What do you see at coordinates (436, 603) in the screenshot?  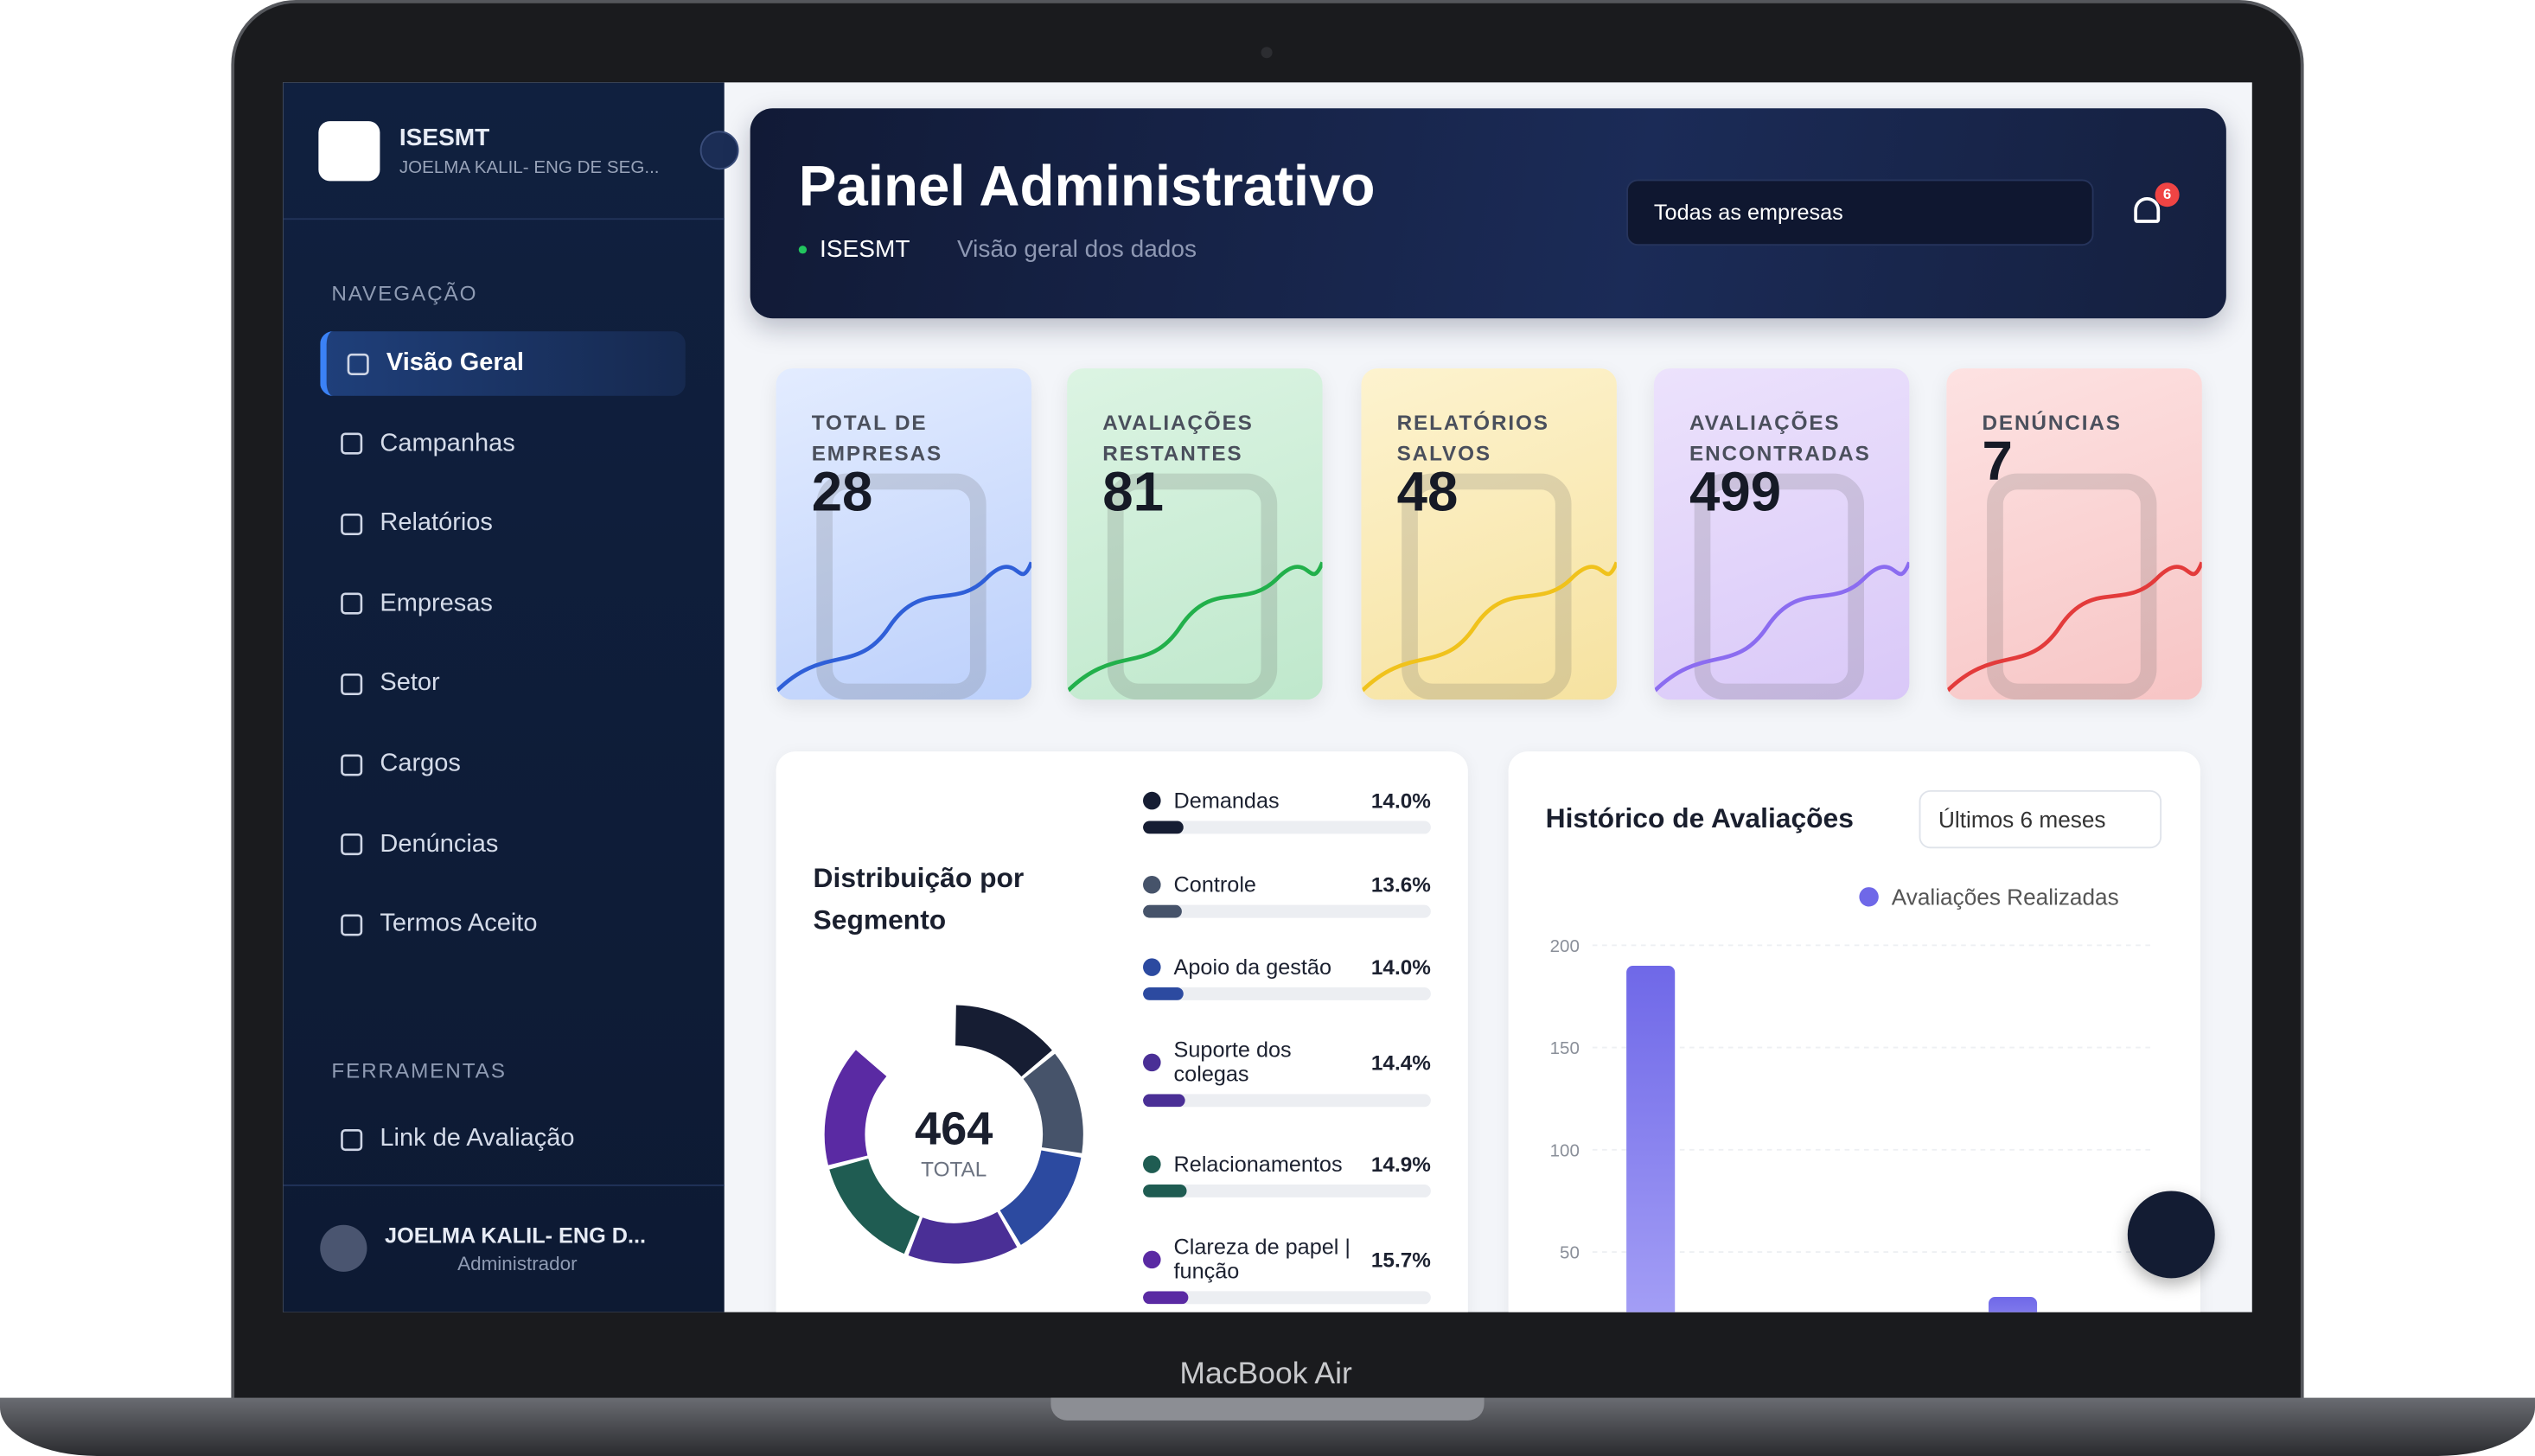 I see `nav-label: Empresas` at bounding box center [436, 603].